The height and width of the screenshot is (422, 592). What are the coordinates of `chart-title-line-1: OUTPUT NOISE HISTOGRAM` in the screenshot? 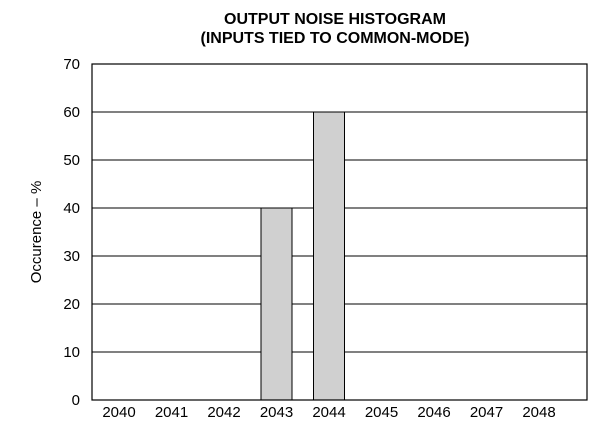 It's located at (335, 19).